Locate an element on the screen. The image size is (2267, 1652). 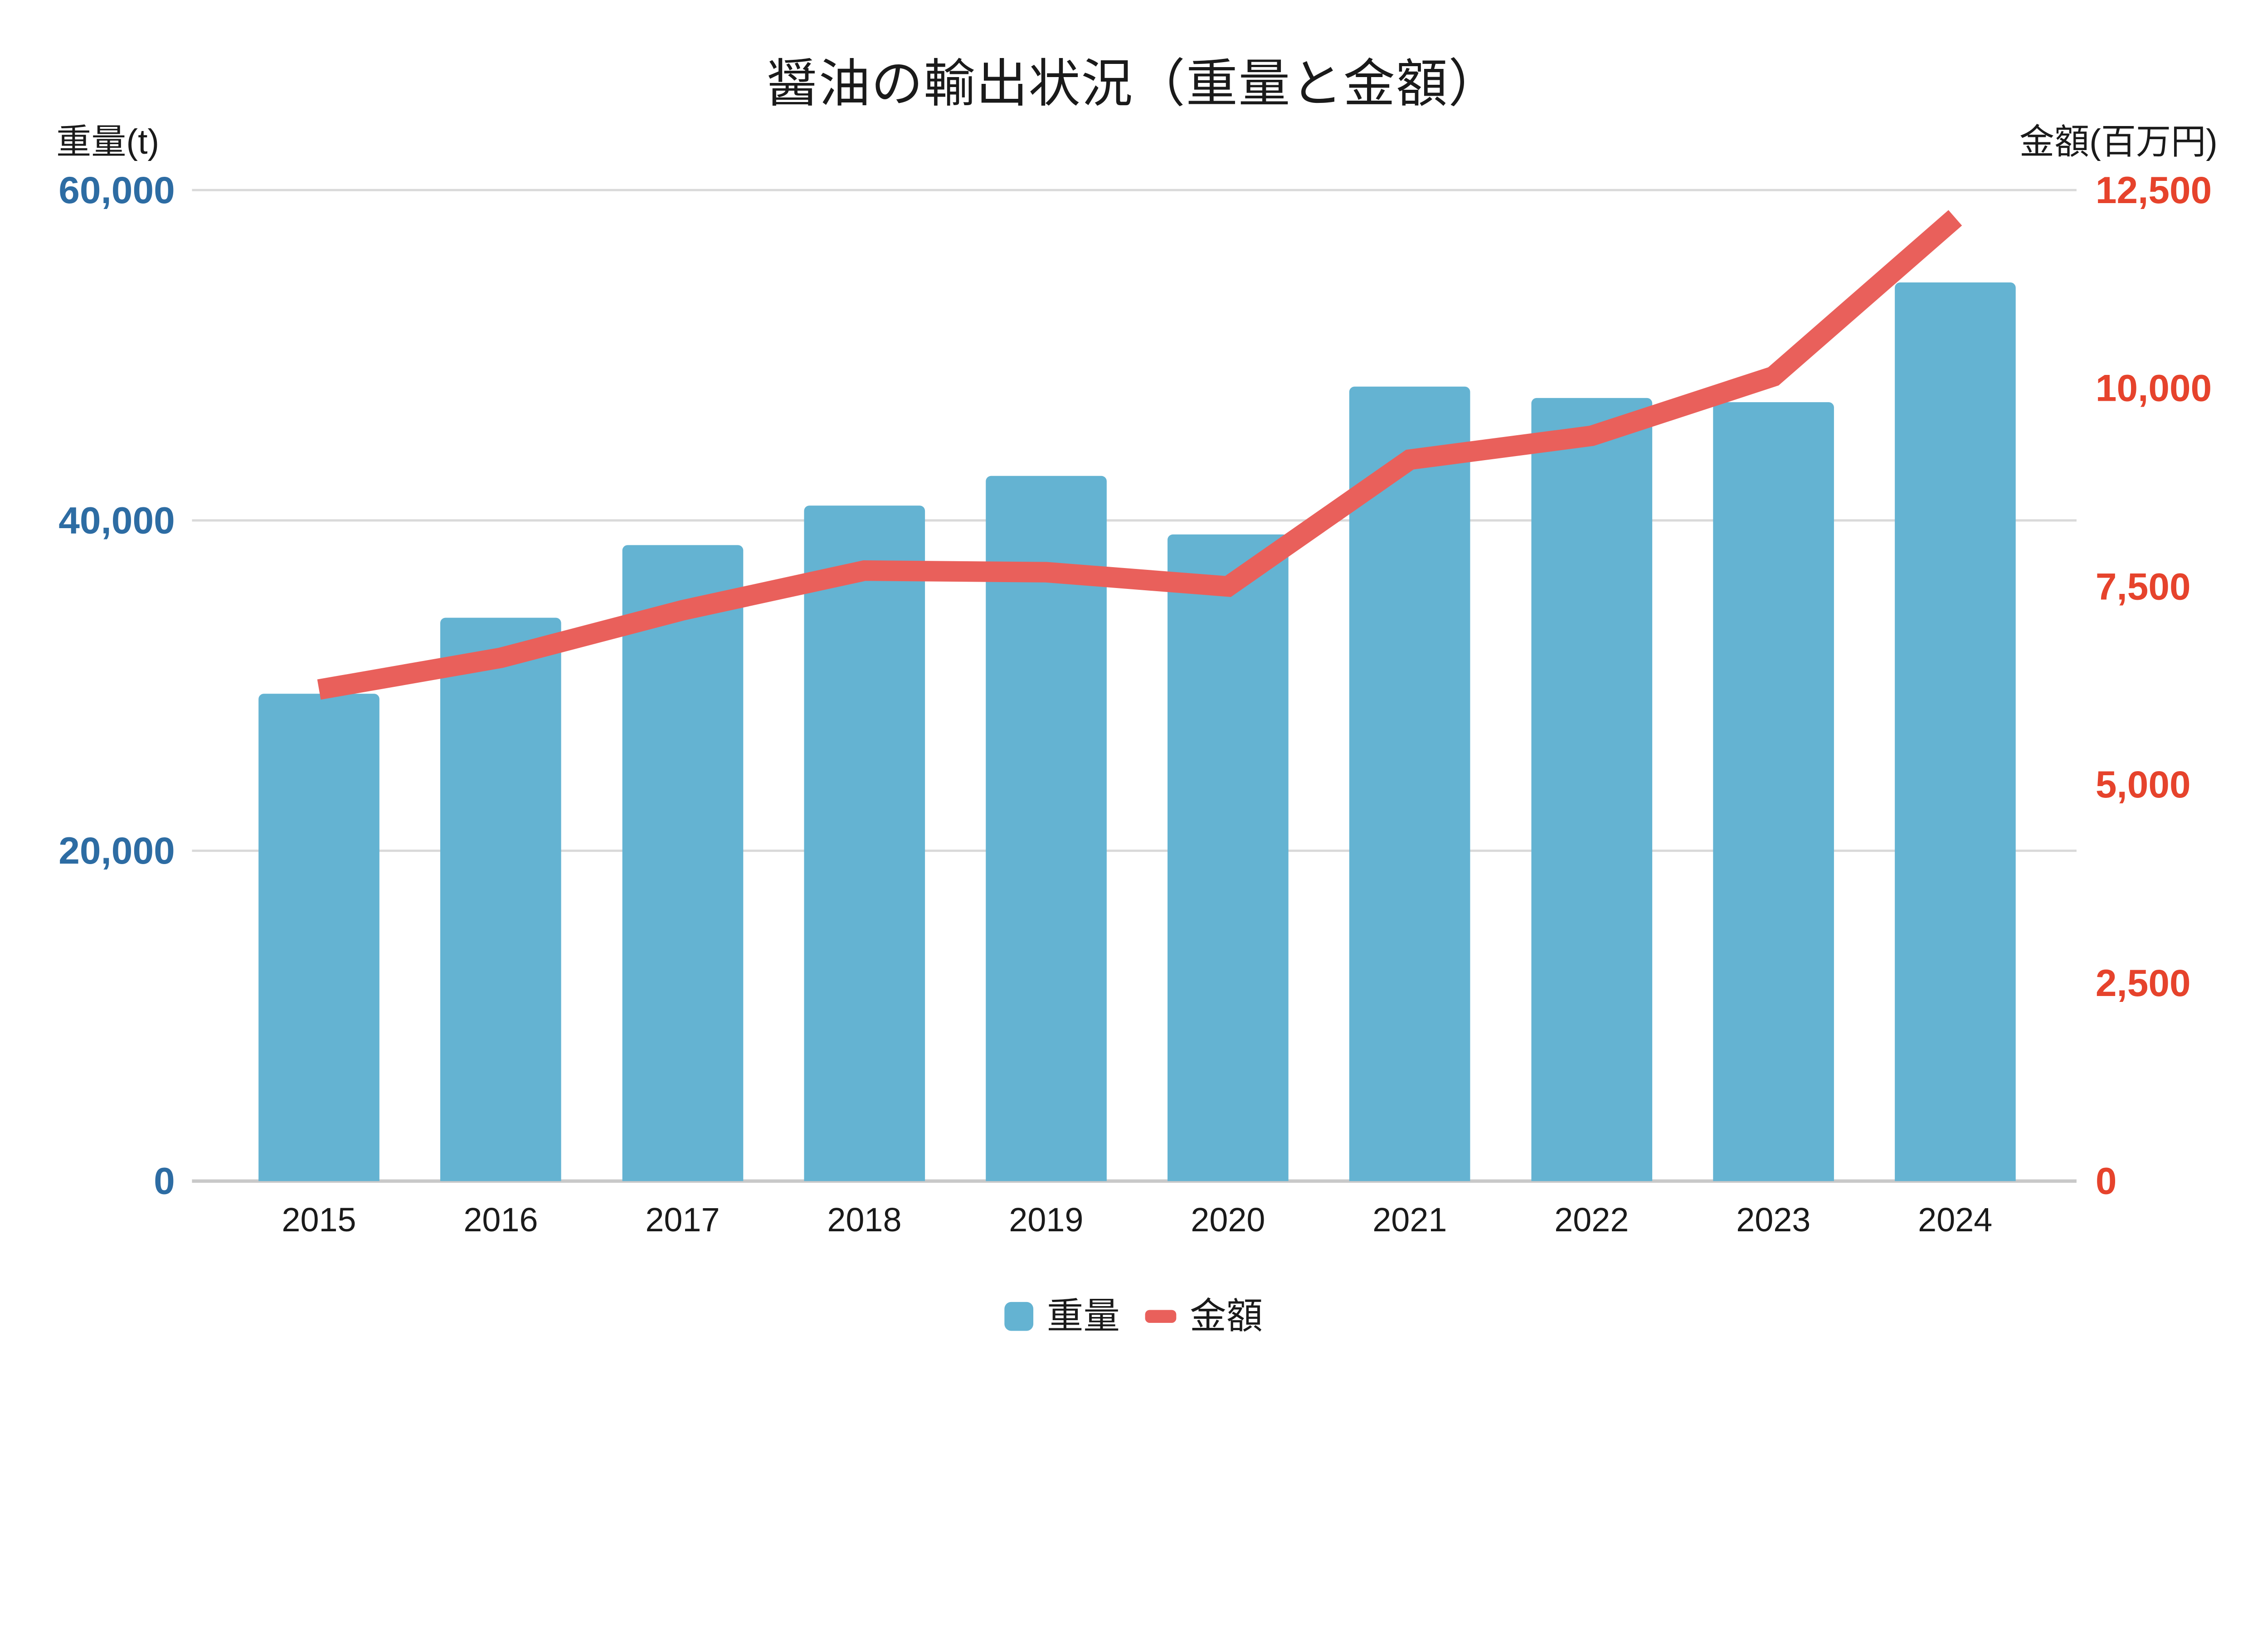
left-axis-title: 重量(t) is located at coordinates (108, 141).